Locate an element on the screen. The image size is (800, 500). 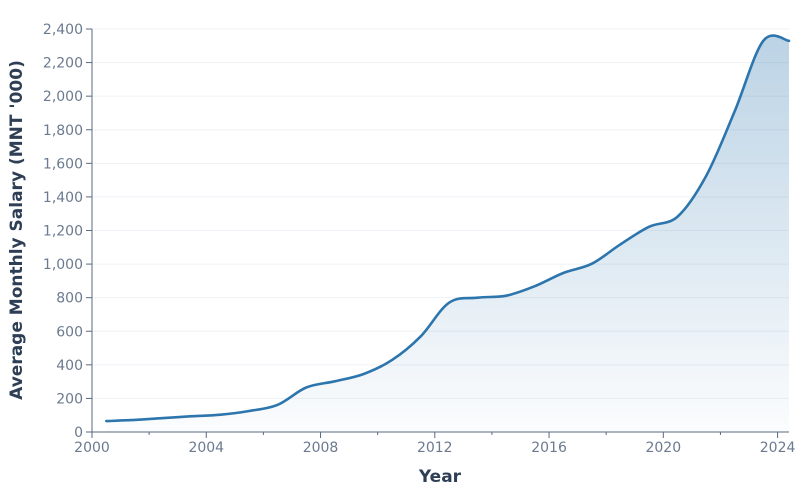
y-tick-label: 1,400 is located at coordinates (63, 198).